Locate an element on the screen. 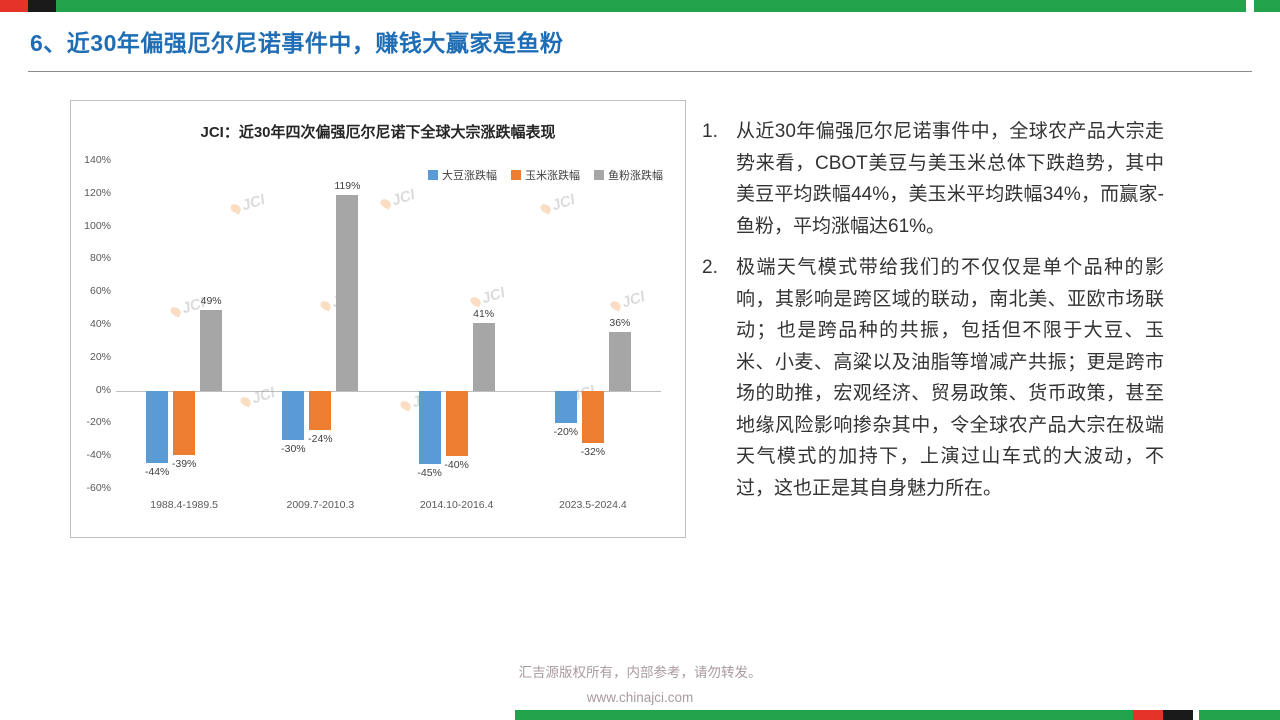 The image size is (1280, 720). bar-value-label: 119% is located at coordinates (347, 186).